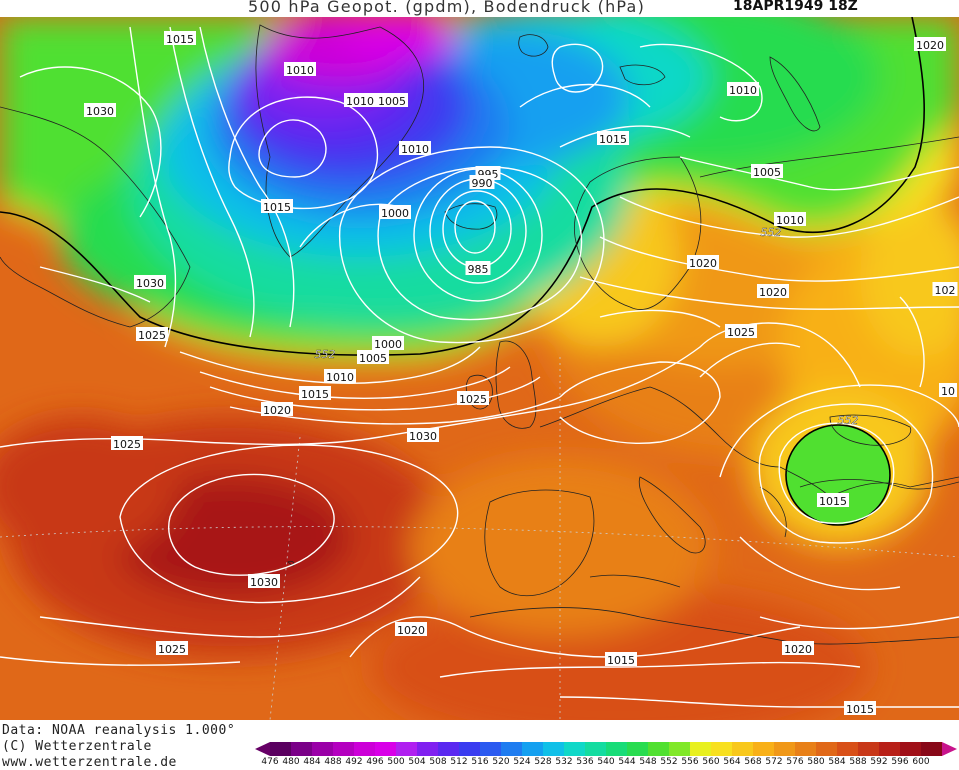 The width and height of the screenshot is (959, 770). What do you see at coordinates (921, 762) in the screenshot?
I see `scale-label: 600` at bounding box center [921, 762].